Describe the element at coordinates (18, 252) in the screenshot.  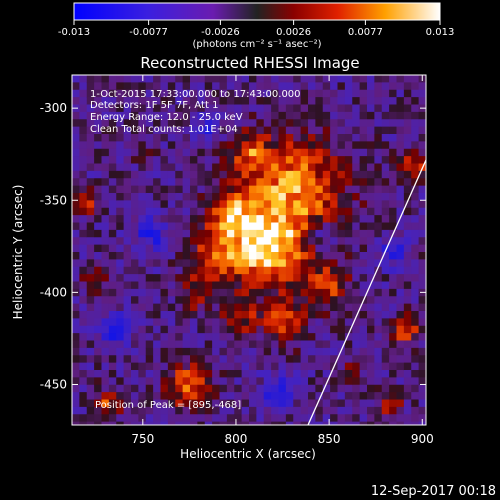
I see `y-axis-label: Heliocentric Y (arcsec)` at that location.